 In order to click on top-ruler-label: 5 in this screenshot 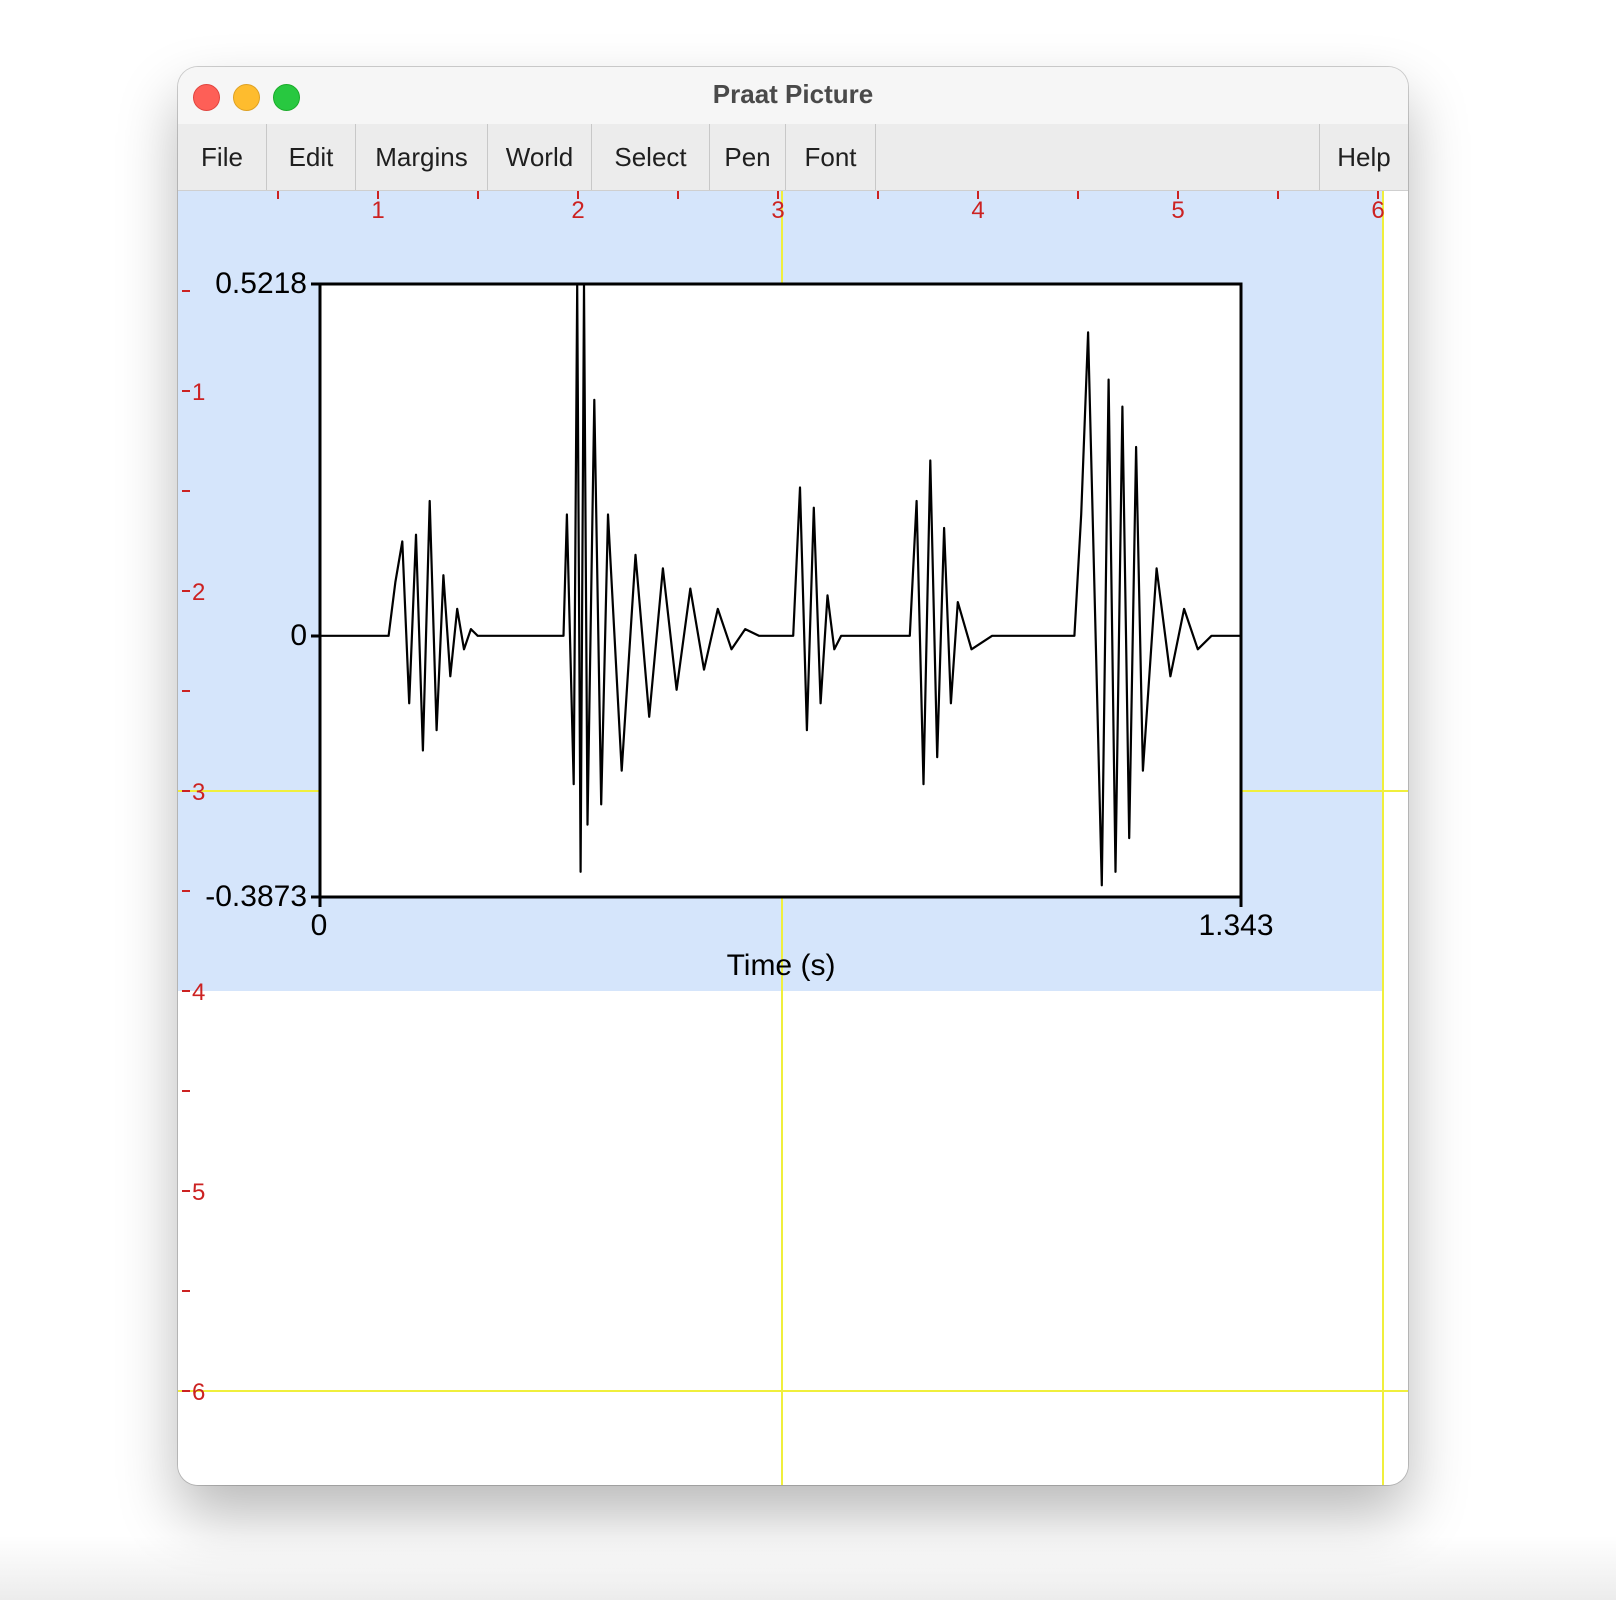, I will do `click(1177, 210)`.